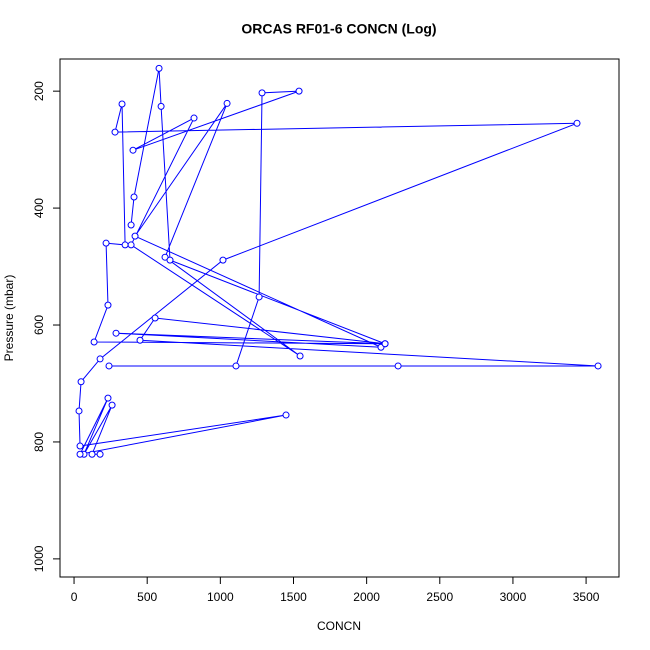 The image size is (650, 650). Describe the element at coordinates (513, 597) in the screenshot. I see `x-tick-label: 3000` at that location.